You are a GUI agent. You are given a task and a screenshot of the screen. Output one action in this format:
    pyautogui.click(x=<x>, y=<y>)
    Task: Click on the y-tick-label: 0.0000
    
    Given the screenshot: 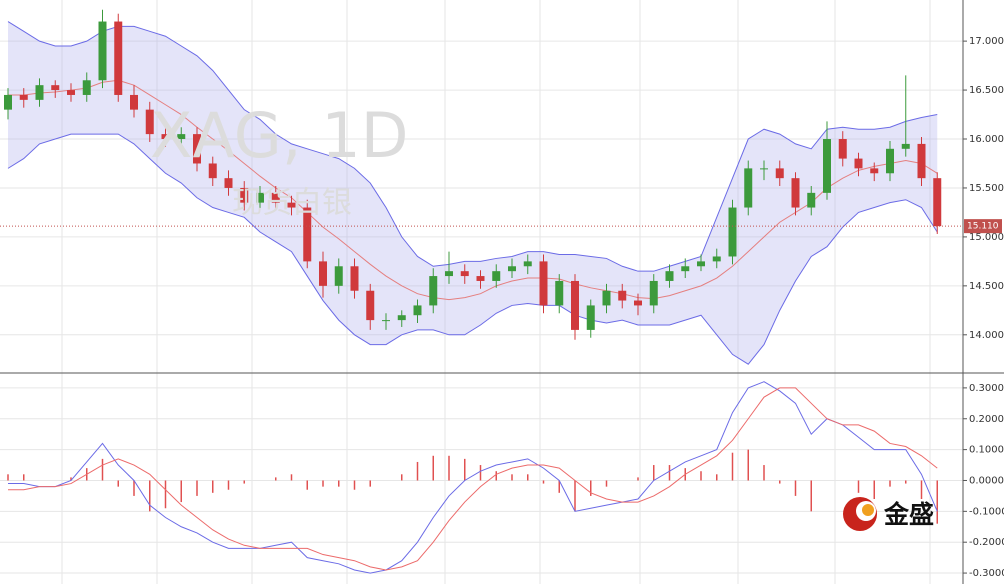 What is the action you would take?
    pyautogui.click(x=986, y=480)
    